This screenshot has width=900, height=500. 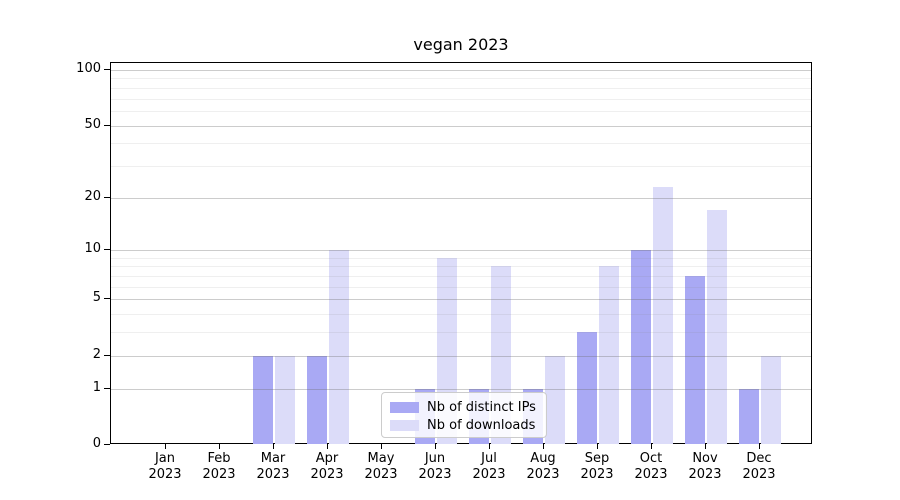 What do you see at coordinates (219, 446) in the screenshot?
I see `x-tick-mark-feb-2023` at bounding box center [219, 446].